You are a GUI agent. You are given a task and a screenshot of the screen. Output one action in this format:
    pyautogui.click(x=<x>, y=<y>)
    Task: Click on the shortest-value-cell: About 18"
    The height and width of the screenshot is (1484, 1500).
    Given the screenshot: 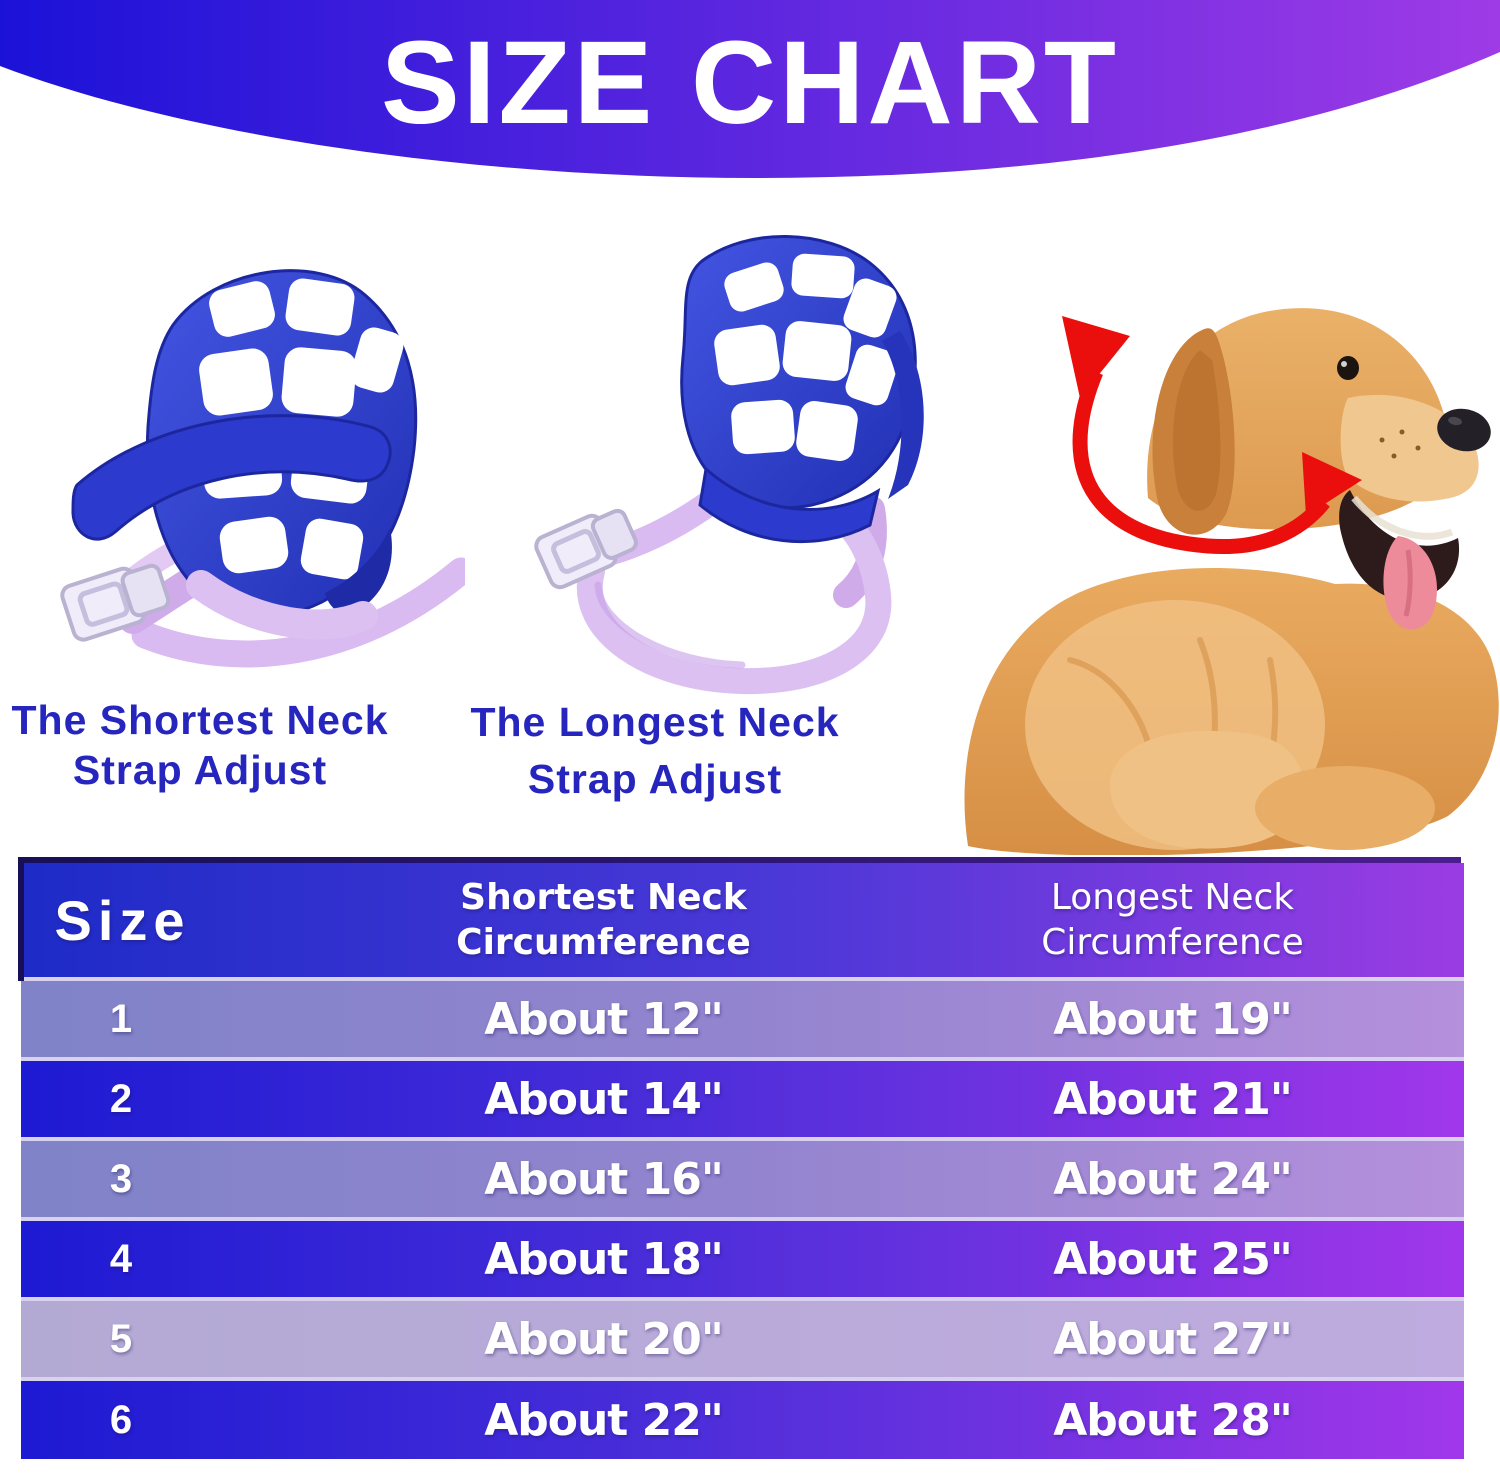 What is the action you would take?
    pyautogui.click(x=604, y=1259)
    